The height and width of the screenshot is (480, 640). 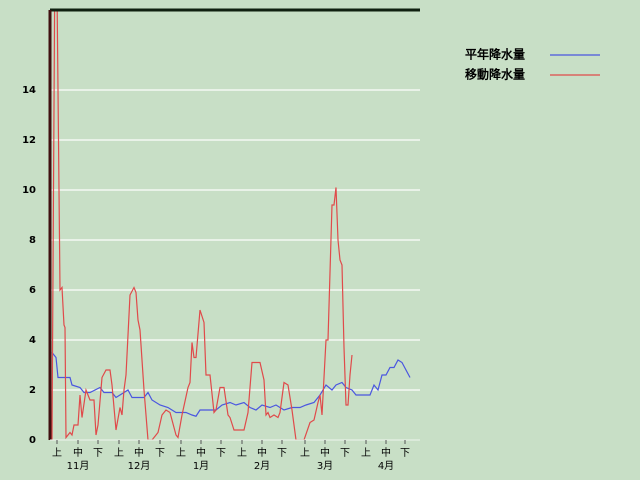 What do you see at coordinates (495, 74) in the screenshot?
I see `legend-label: 移動降水量` at bounding box center [495, 74].